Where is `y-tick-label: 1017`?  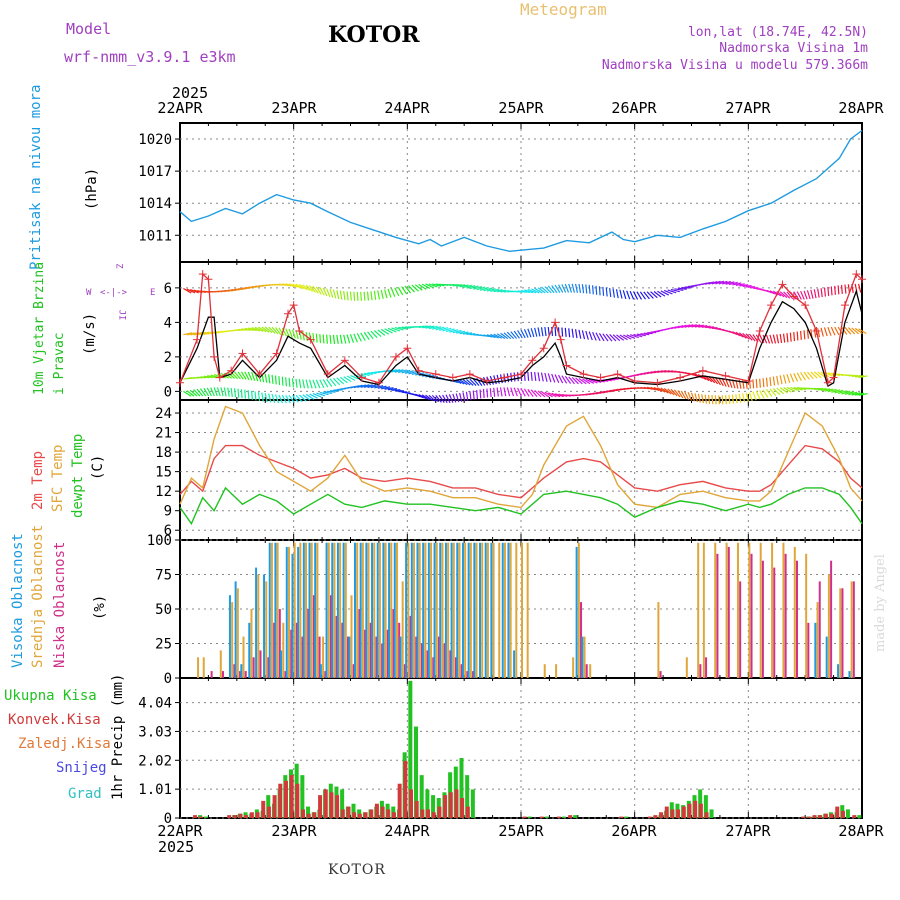 y-tick-label: 1017 is located at coordinates (155, 172).